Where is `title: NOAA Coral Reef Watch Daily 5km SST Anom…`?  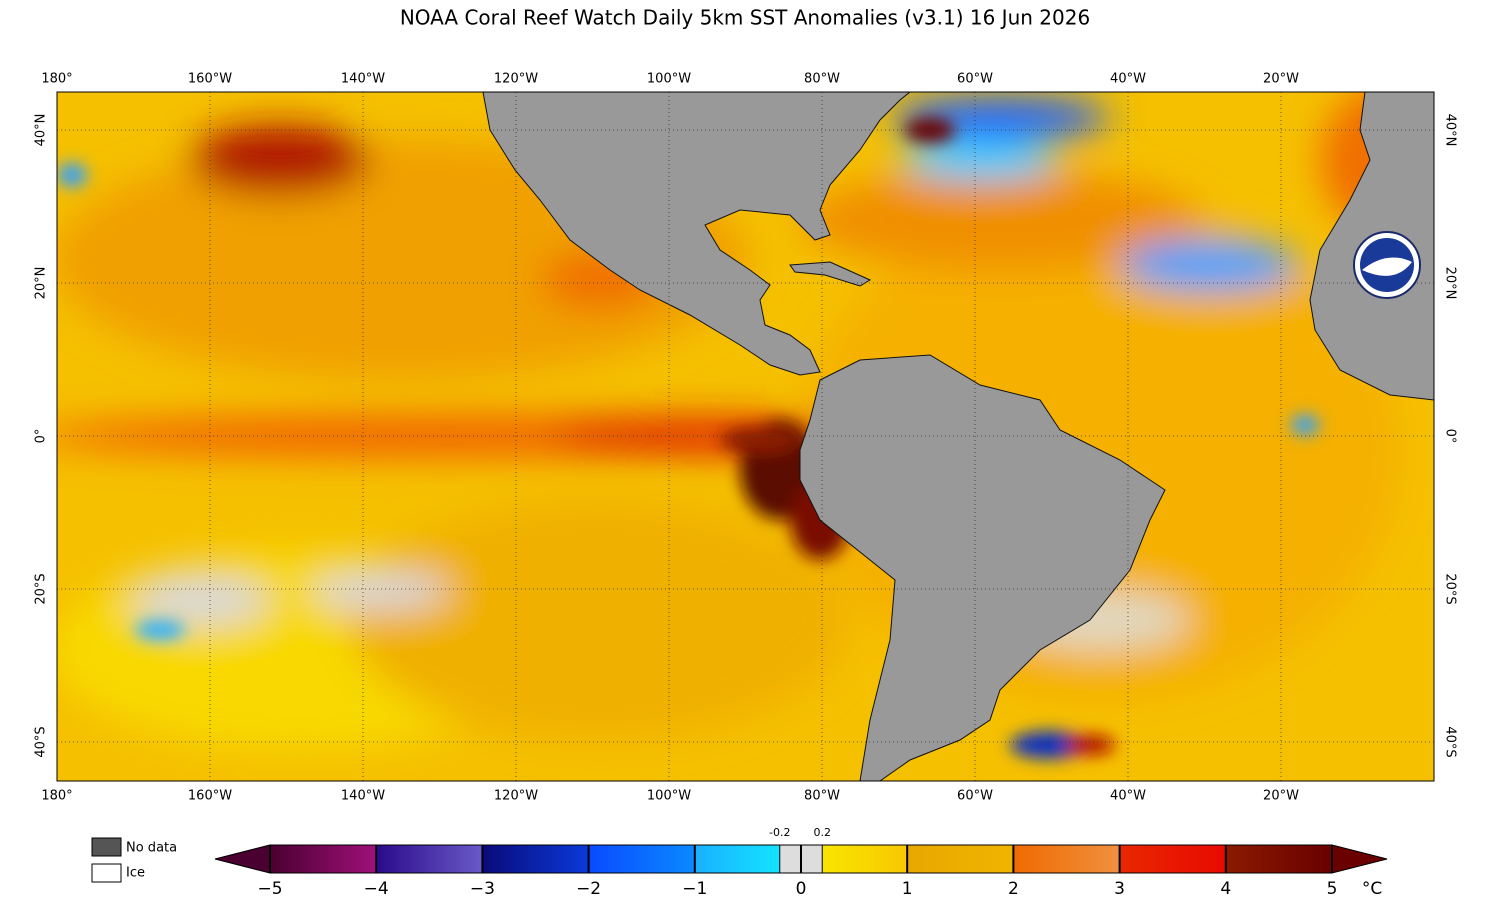
title: NOAA Coral Reef Watch Daily 5km SST Anom… is located at coordinates (745, 18).